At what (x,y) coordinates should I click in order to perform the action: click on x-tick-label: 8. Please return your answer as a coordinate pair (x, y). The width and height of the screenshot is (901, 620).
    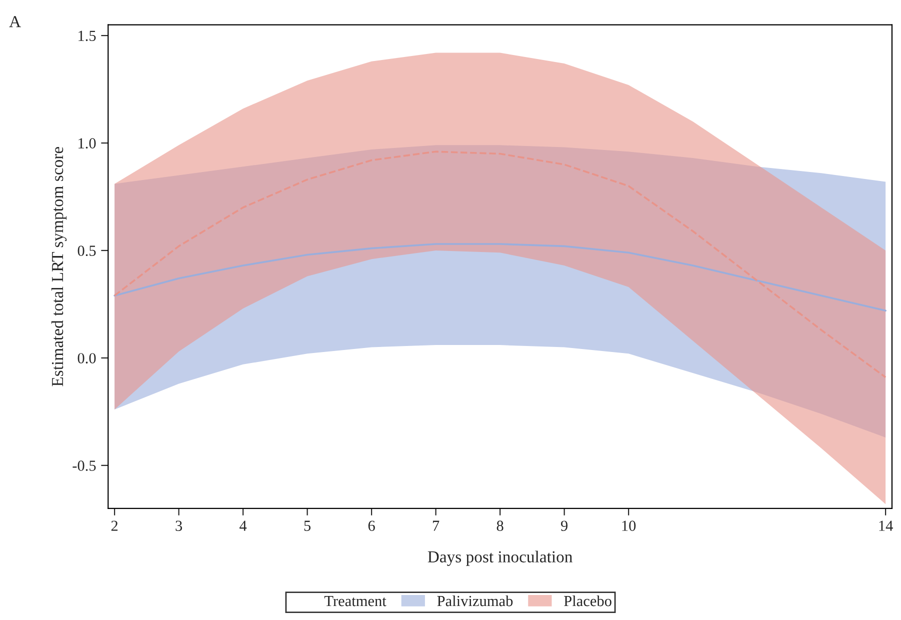
    Looking at the image, I should click on (500, 525).